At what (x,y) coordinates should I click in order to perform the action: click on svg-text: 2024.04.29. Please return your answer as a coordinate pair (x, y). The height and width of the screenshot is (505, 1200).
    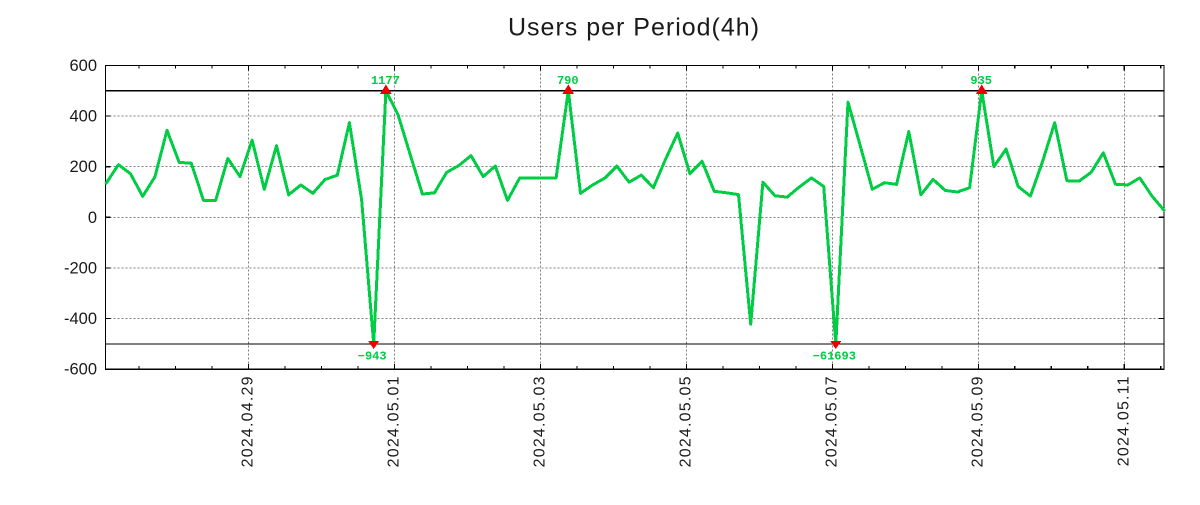
    Looking at the image, I should click on (248, 421).